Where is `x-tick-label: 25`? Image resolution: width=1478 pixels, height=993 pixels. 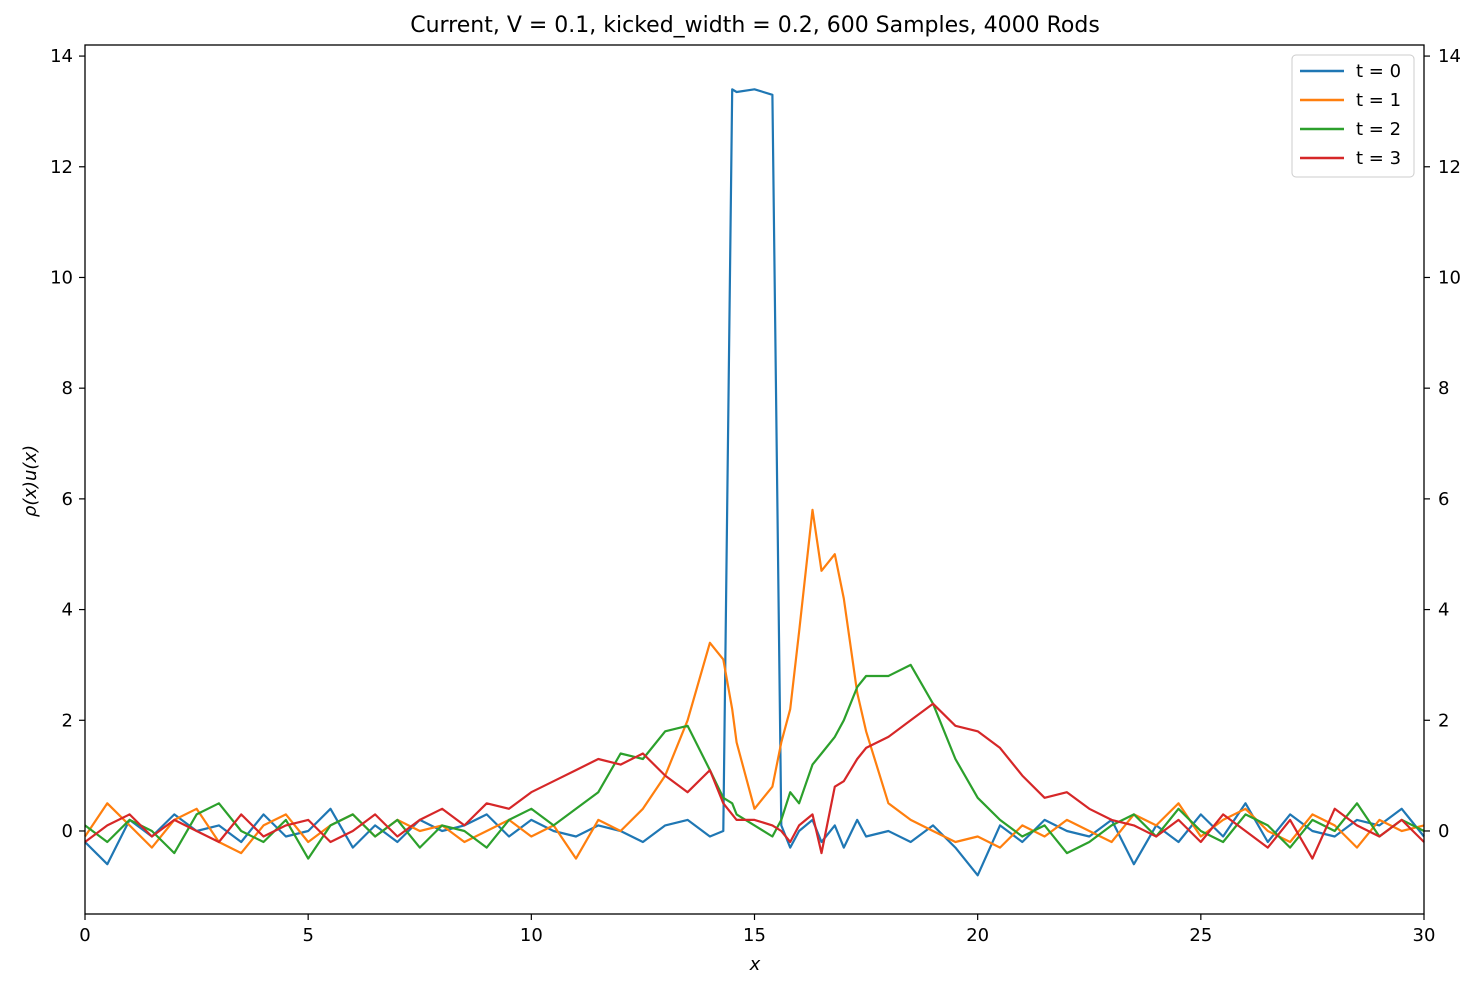
x-tick-label: 25 is located at coordinates (1200, 935).